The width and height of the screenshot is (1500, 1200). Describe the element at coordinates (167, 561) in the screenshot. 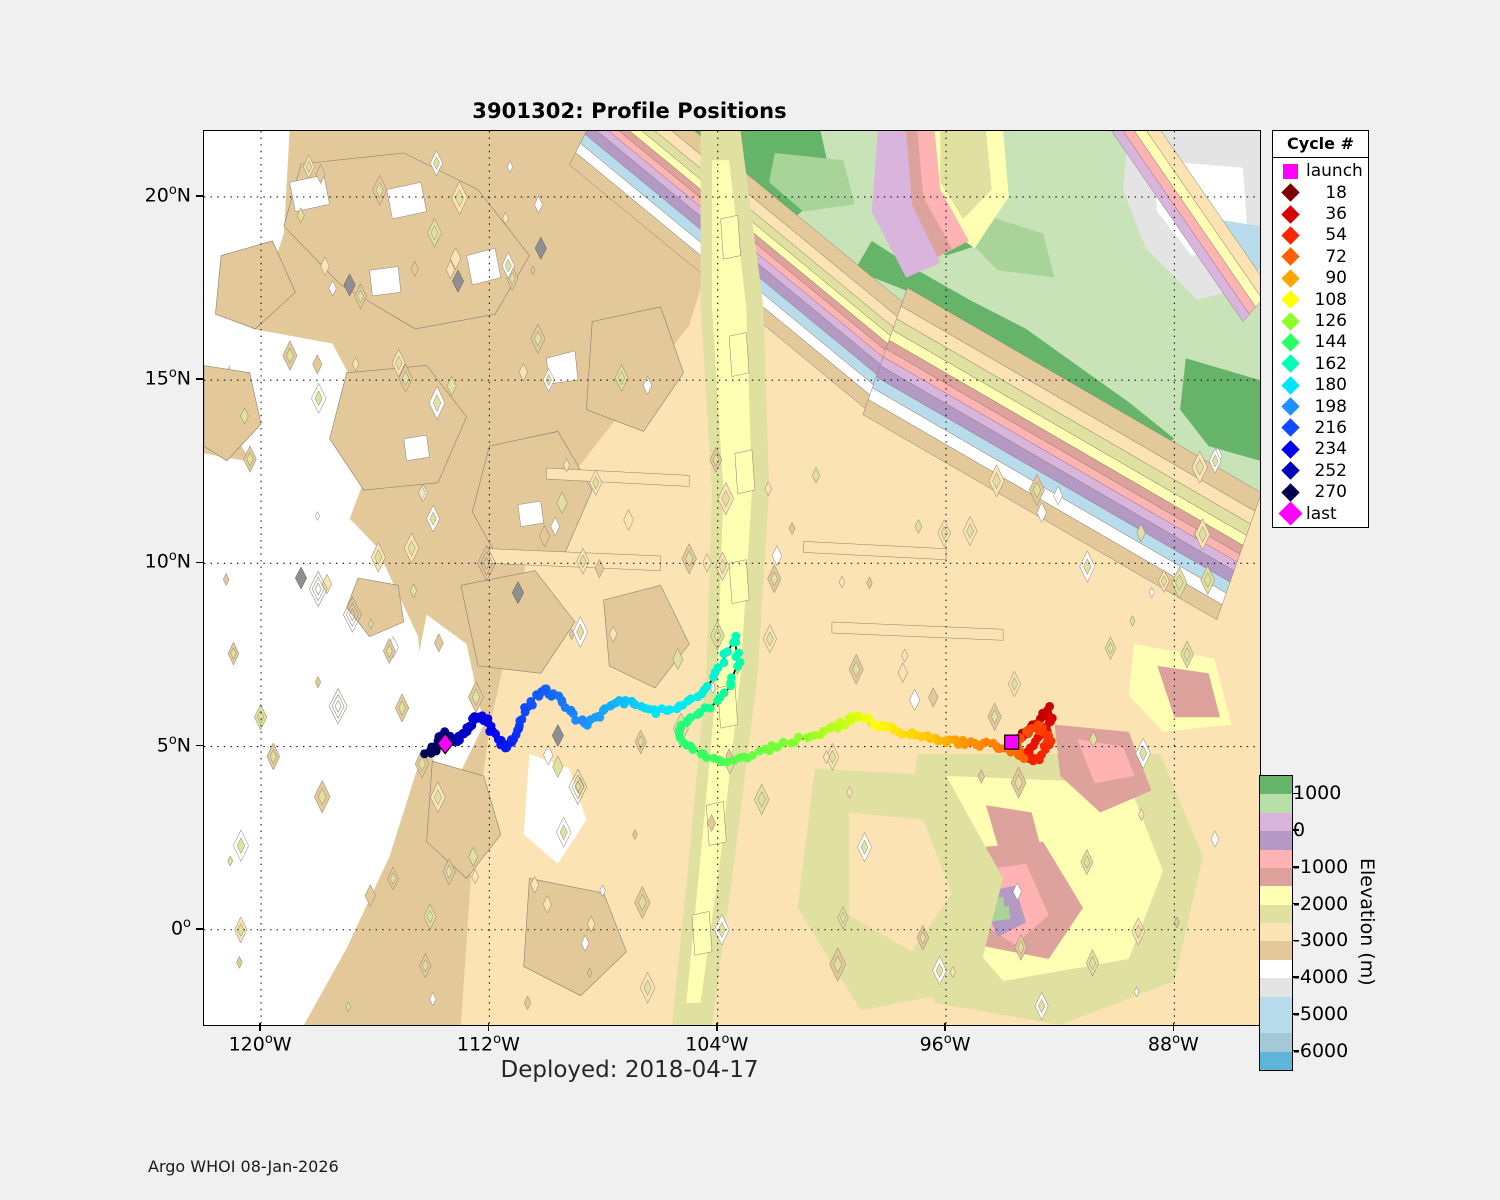

I see `y-axis-tick-label: 10oN` at that location.